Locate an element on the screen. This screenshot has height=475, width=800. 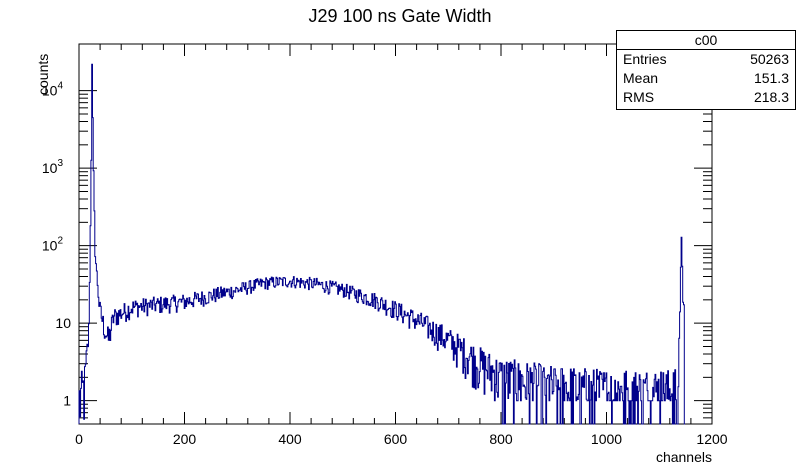
x-axis-label: channels is located at coordinates (684, 457).